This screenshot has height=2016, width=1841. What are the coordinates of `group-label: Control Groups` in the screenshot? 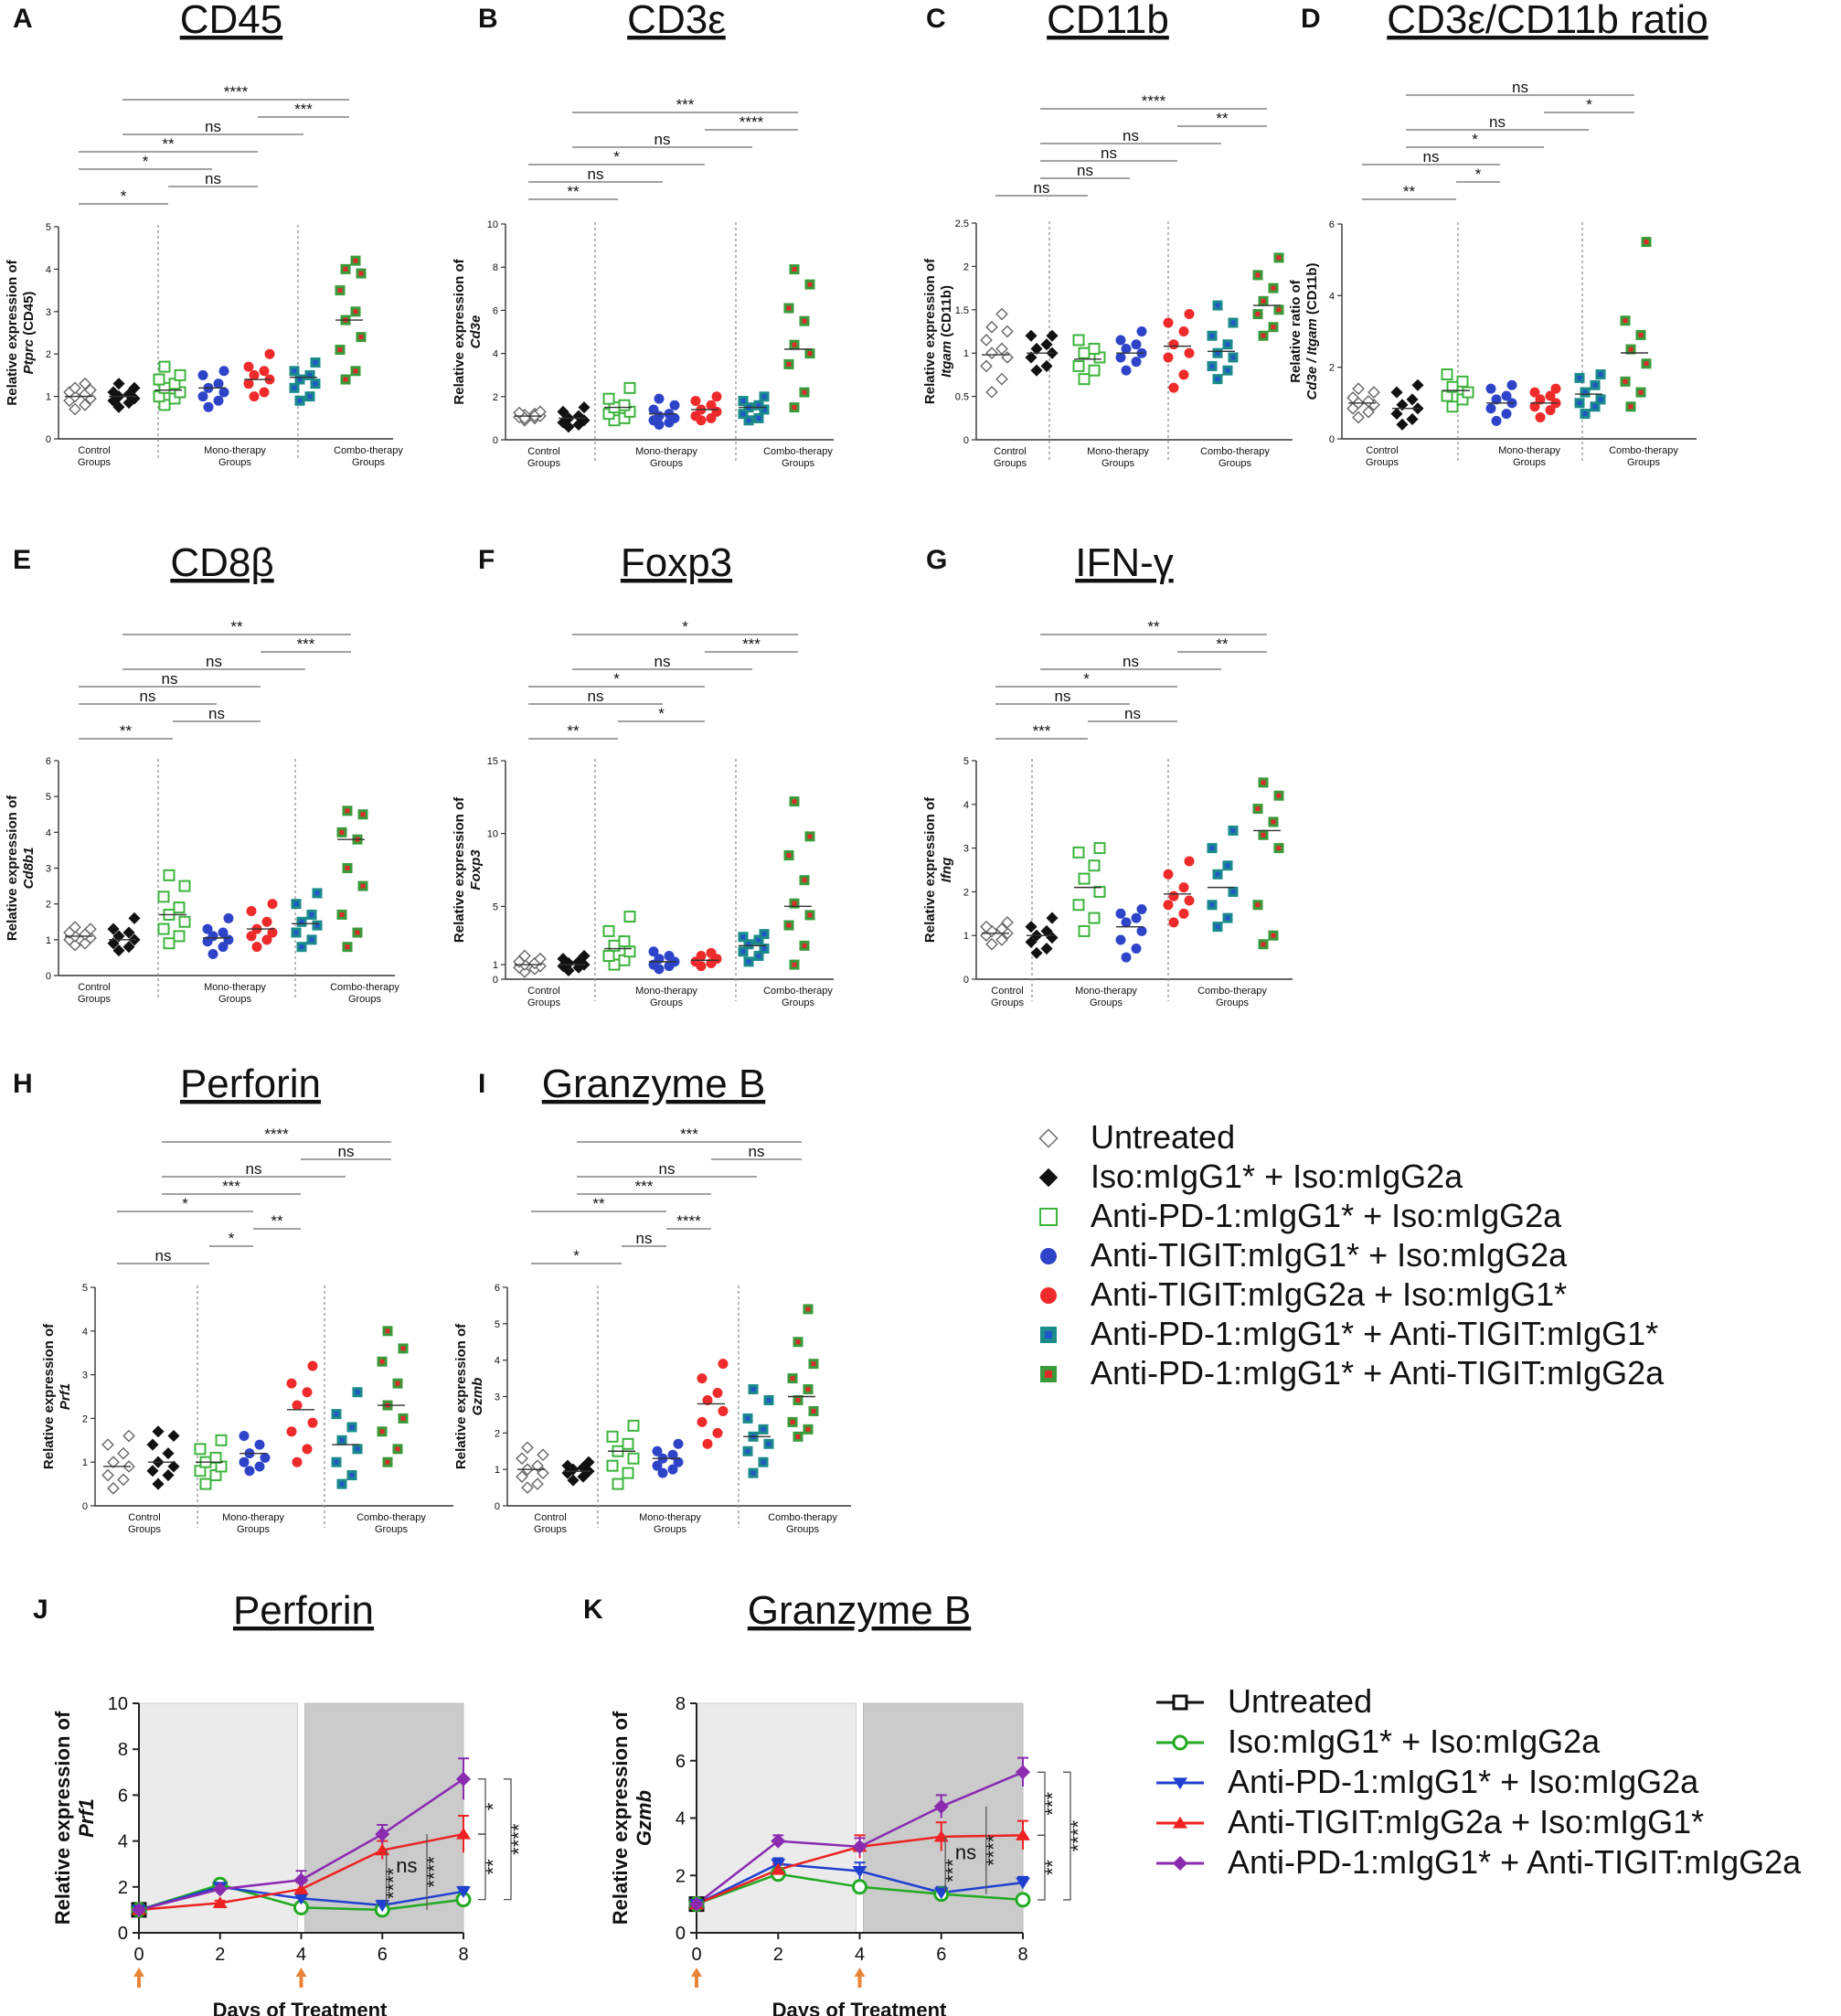 It's located at (95, 456).